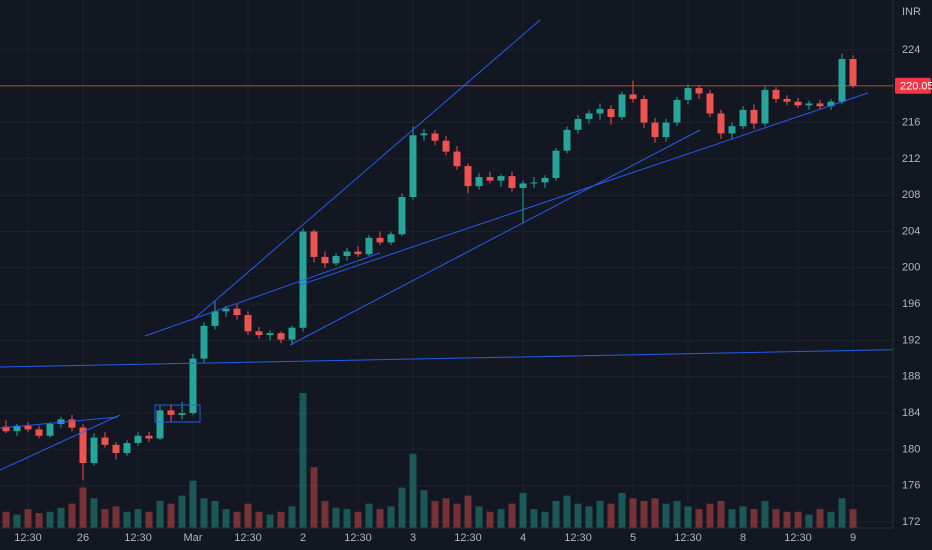 This screenshot has width=932, height=550. I want to click on y-tick-label: 216, so click(911, 122).